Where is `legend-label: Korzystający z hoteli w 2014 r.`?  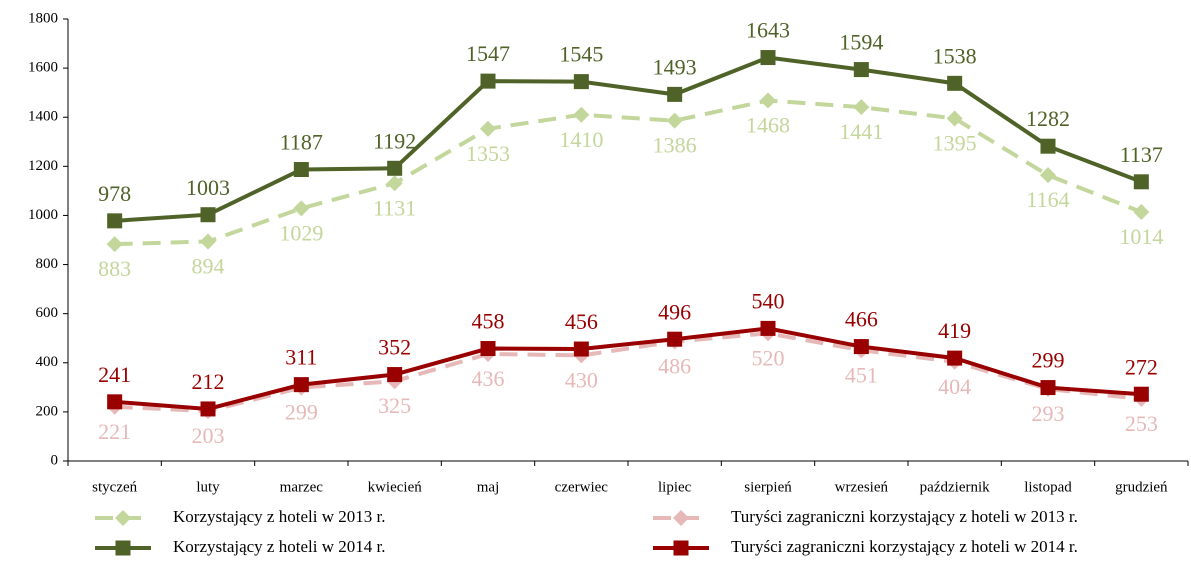 legend-label: Korzystający z hoteli w 2014 r. is located at coordinates (279, 546).